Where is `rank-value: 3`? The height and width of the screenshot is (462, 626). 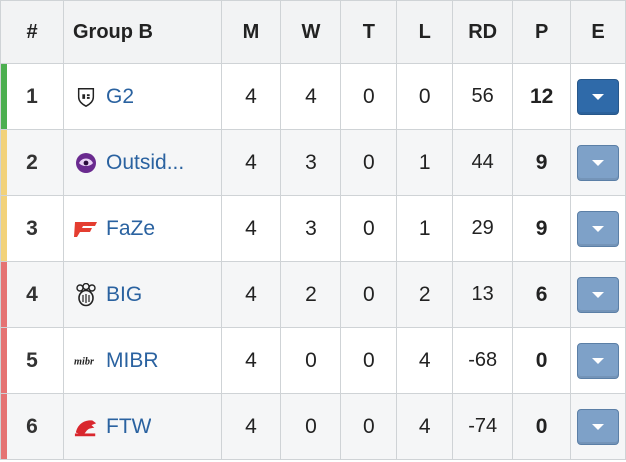
rank-value: 3 is located at coordinates (32, 228).